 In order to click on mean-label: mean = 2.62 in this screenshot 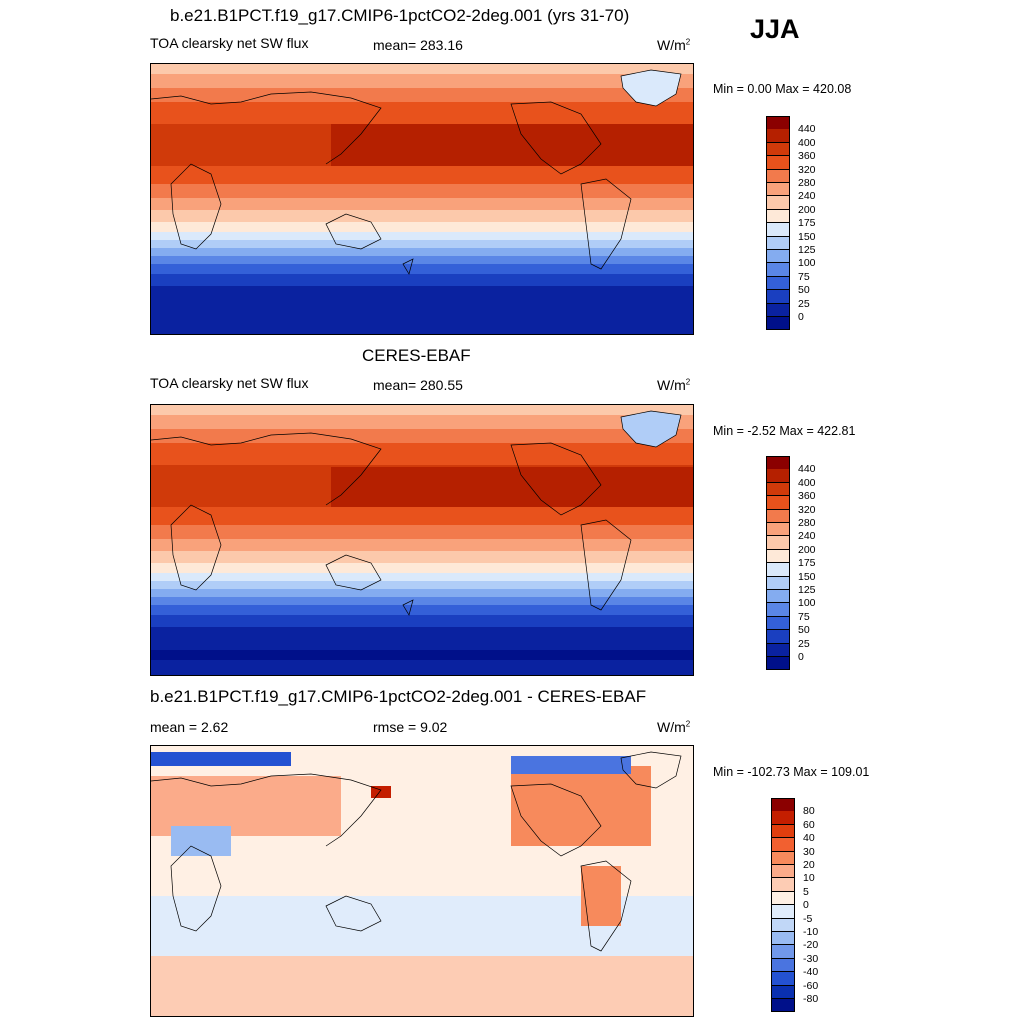, I will do `click(189, 727)`.